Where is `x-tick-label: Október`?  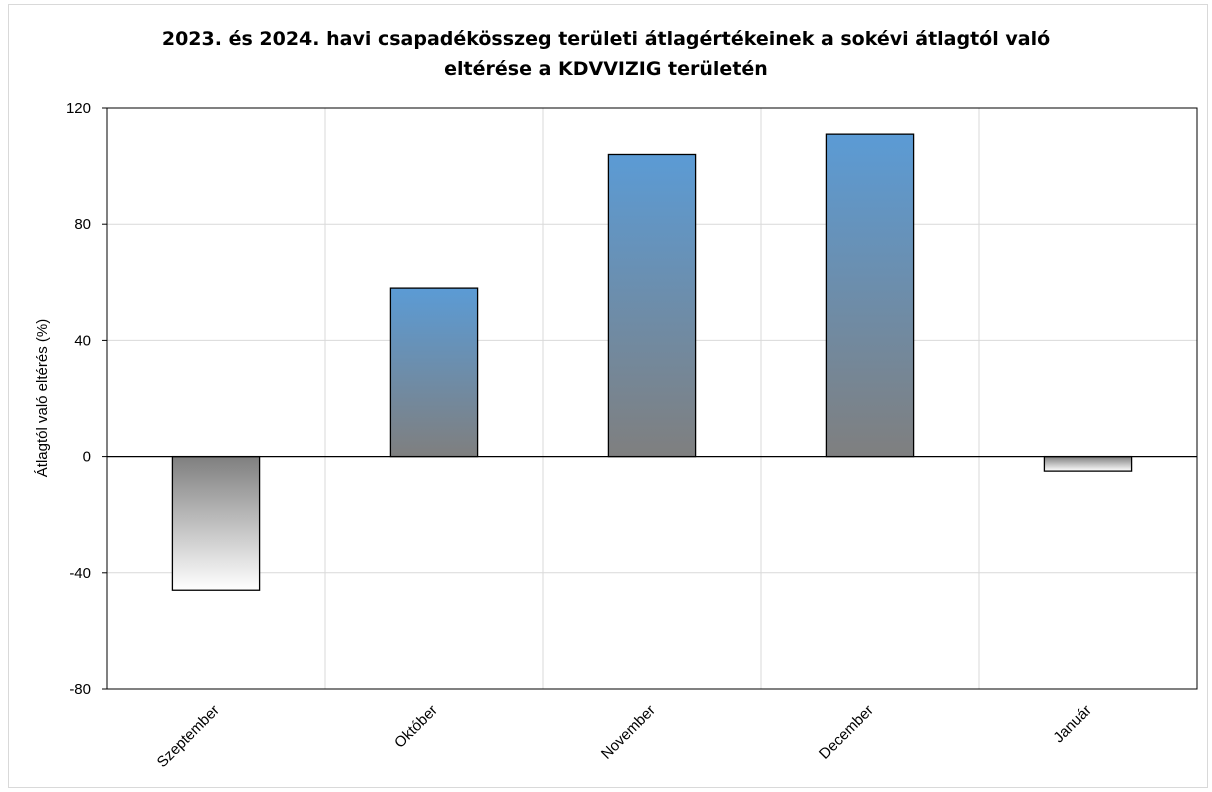
x-tick-label: Október is located at coordinates (416, 727).